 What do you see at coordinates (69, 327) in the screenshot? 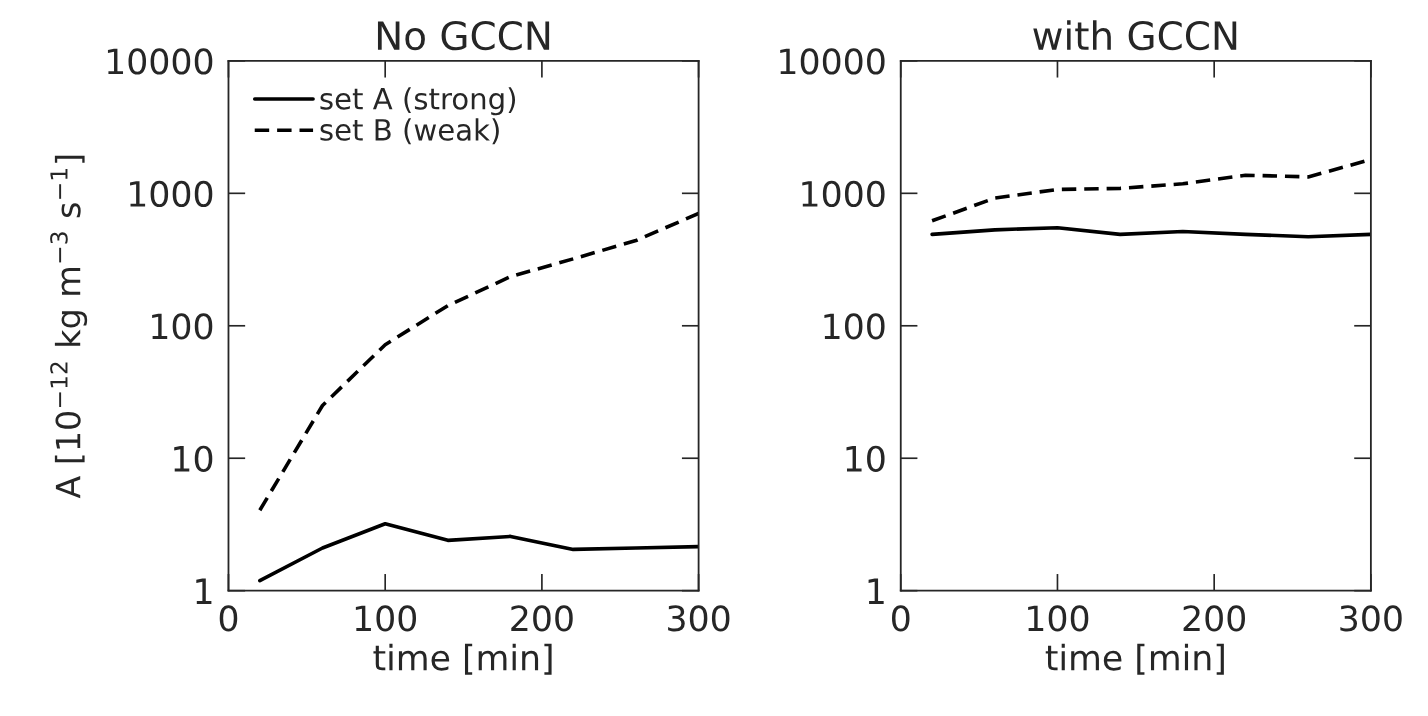
I see `y-axis-title: A [10$^{−12}$ kg m$^{−3}$ s$^{−1}$]` at bounding box center [69, 327].